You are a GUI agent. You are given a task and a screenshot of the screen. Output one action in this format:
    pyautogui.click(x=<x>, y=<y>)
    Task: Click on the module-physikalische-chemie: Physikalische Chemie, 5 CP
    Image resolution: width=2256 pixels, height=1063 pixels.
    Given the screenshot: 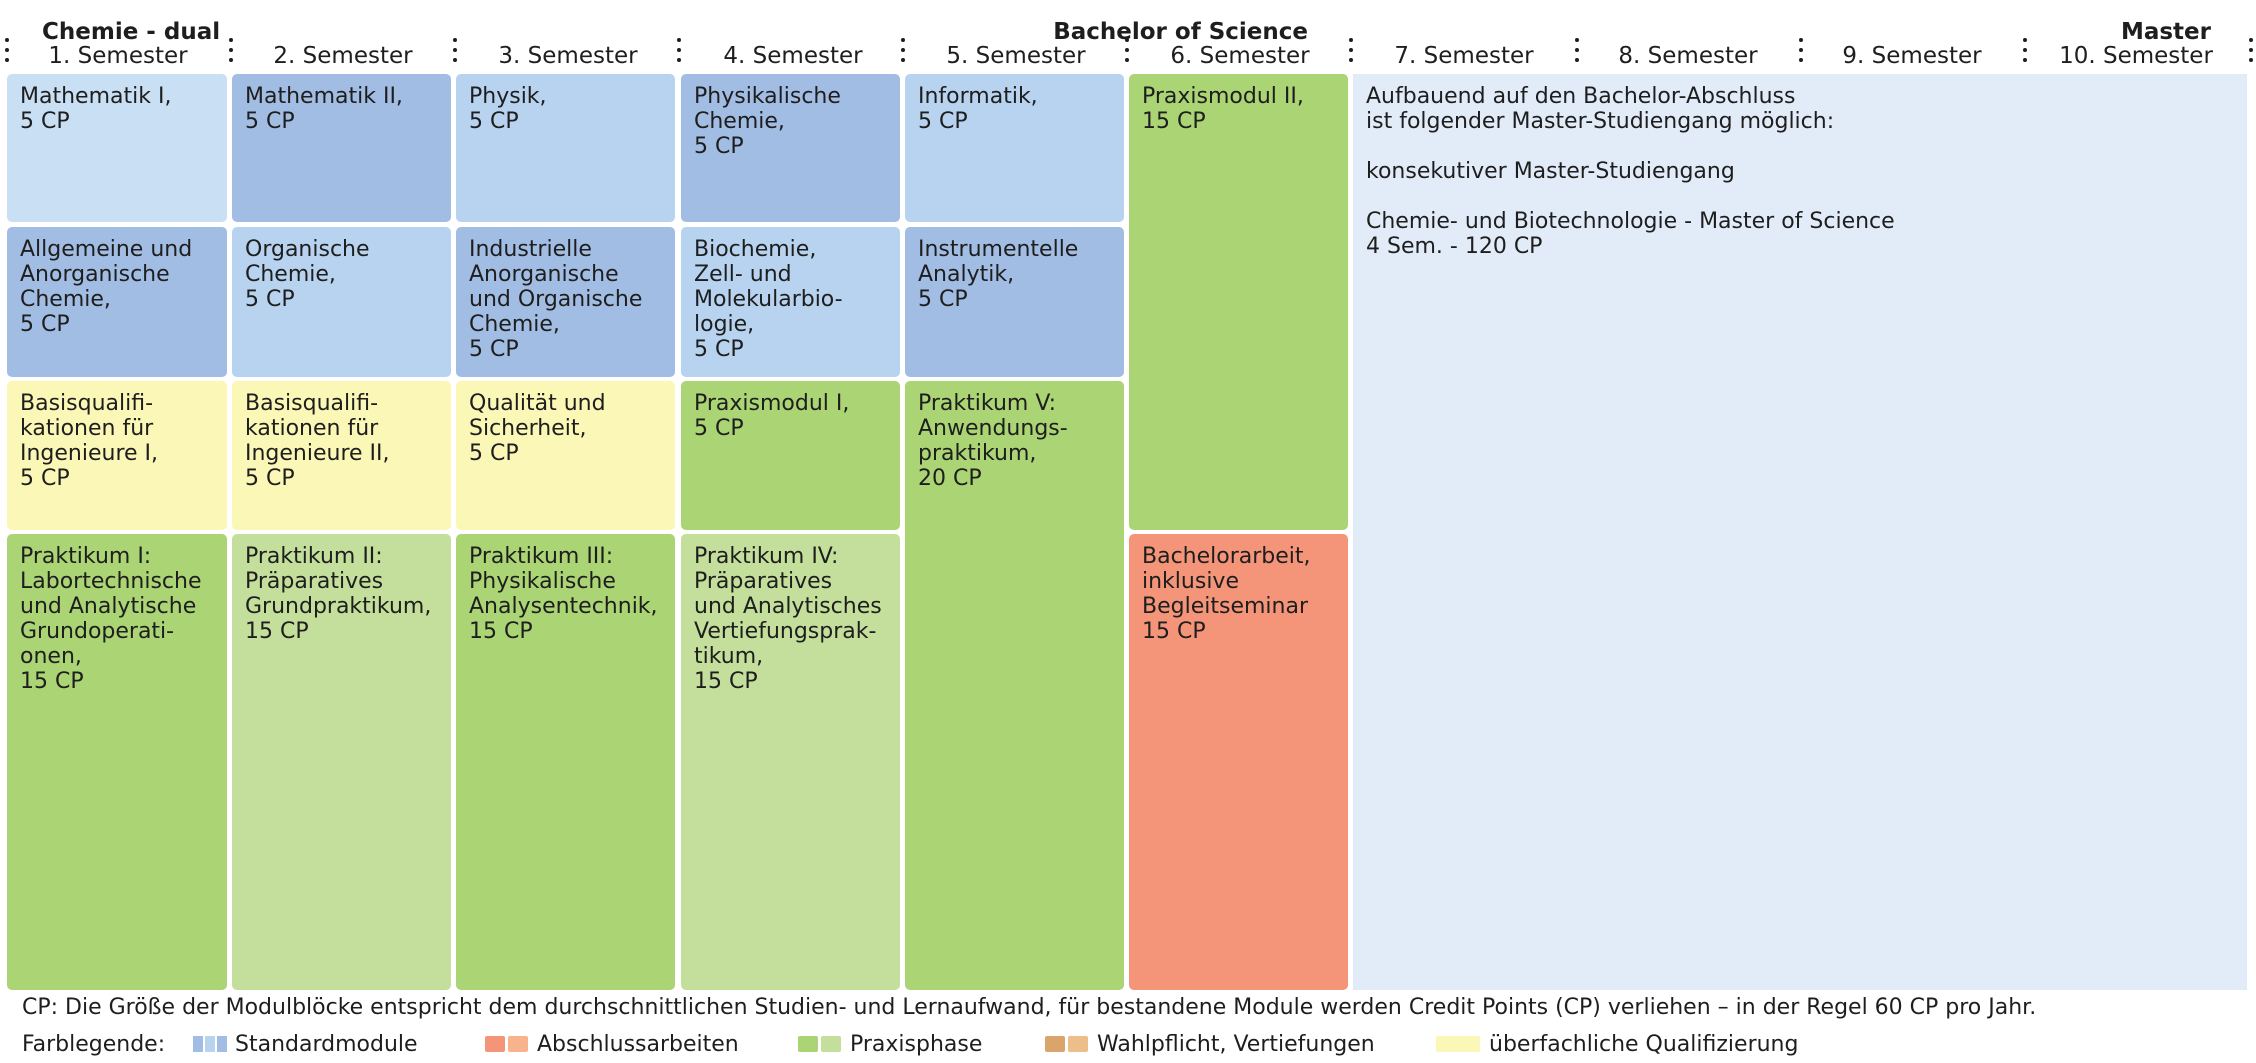 What is the action you would take?
    pyautogui.click(x=790, y=148)
    